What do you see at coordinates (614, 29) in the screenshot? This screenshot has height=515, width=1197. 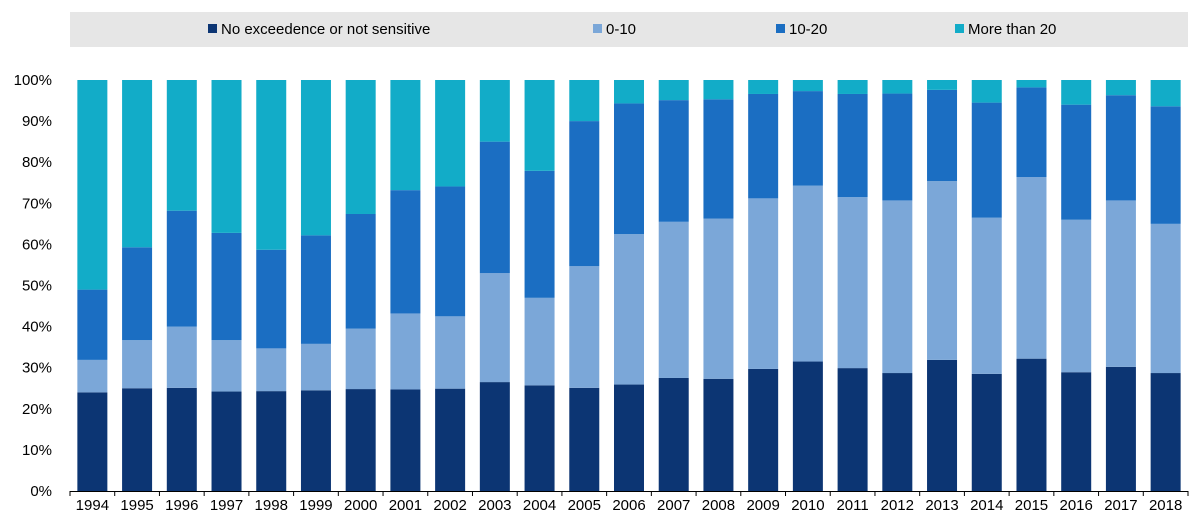 I see `legend-item: 0-10` at bounding box center [614, 29].